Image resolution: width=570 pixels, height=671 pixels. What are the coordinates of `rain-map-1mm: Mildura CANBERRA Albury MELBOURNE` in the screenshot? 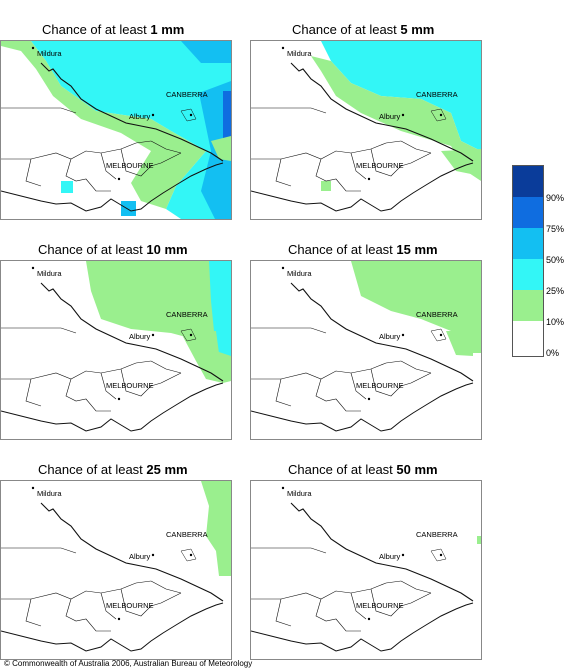 It's located at (116, 130).